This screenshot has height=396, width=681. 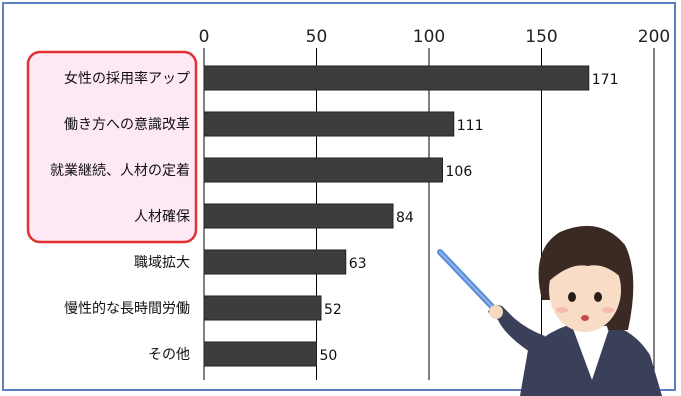 What do you see at coordinates (329, 356) in the screenshot?
I see `value-label: 50` at bounding box center [329, 356].